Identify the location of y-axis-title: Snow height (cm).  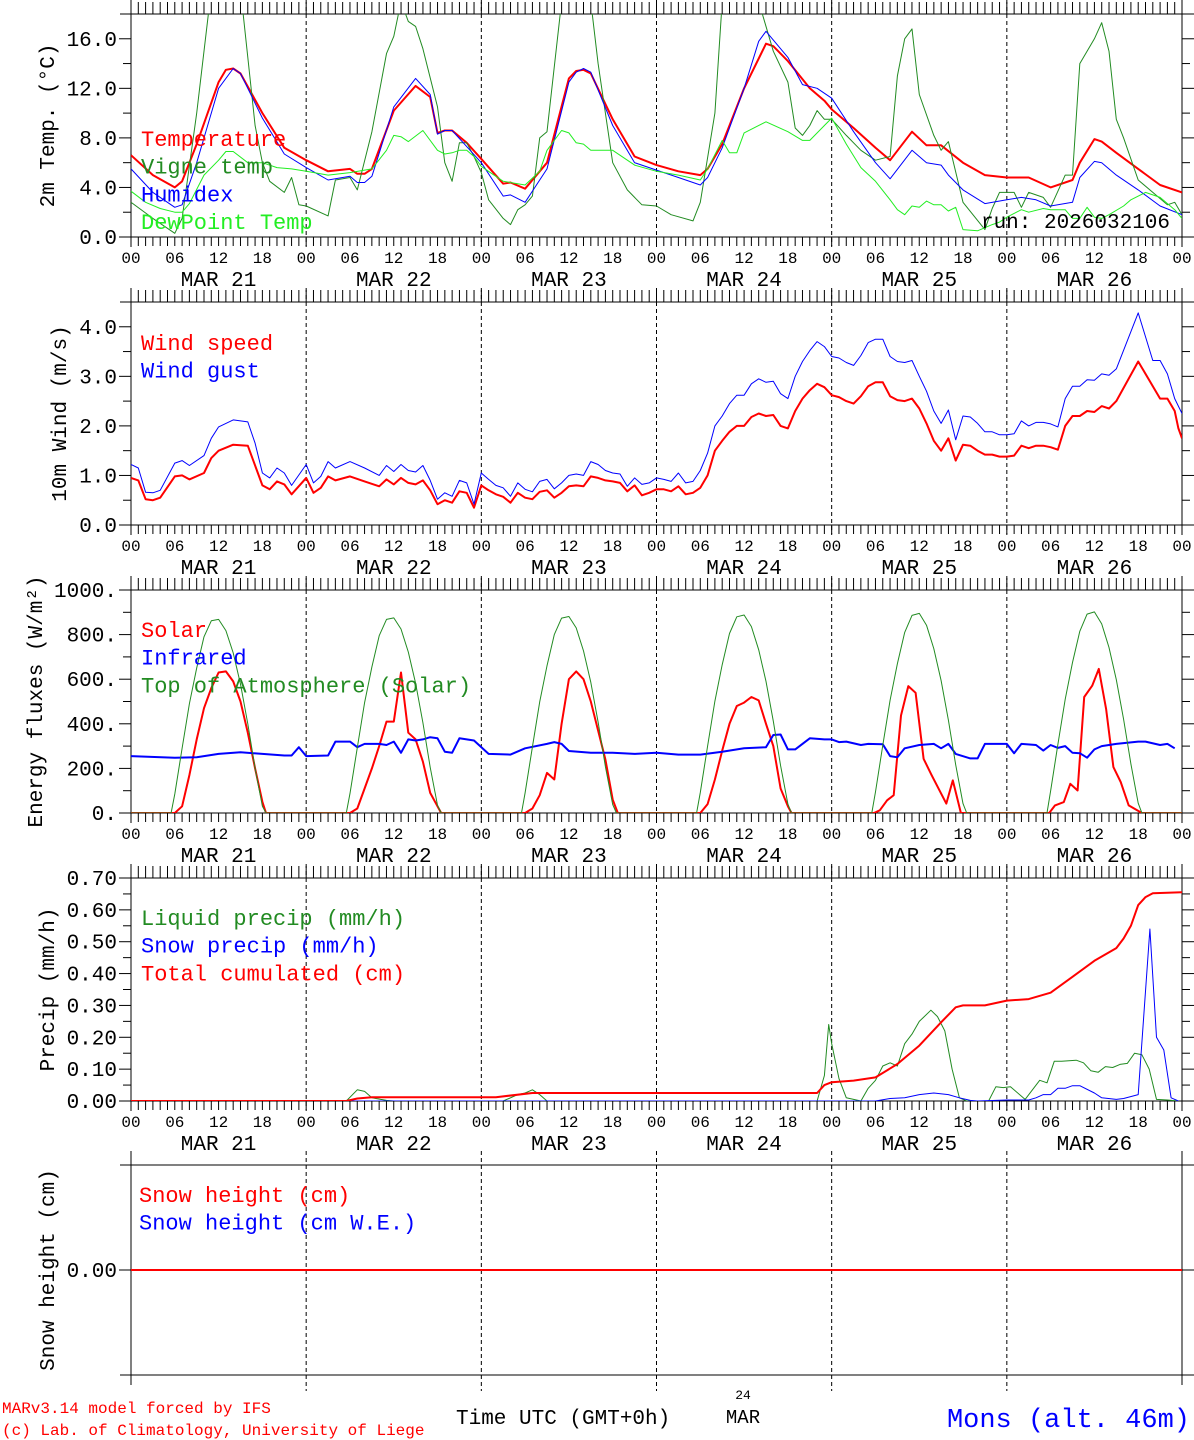
(49, 1270).